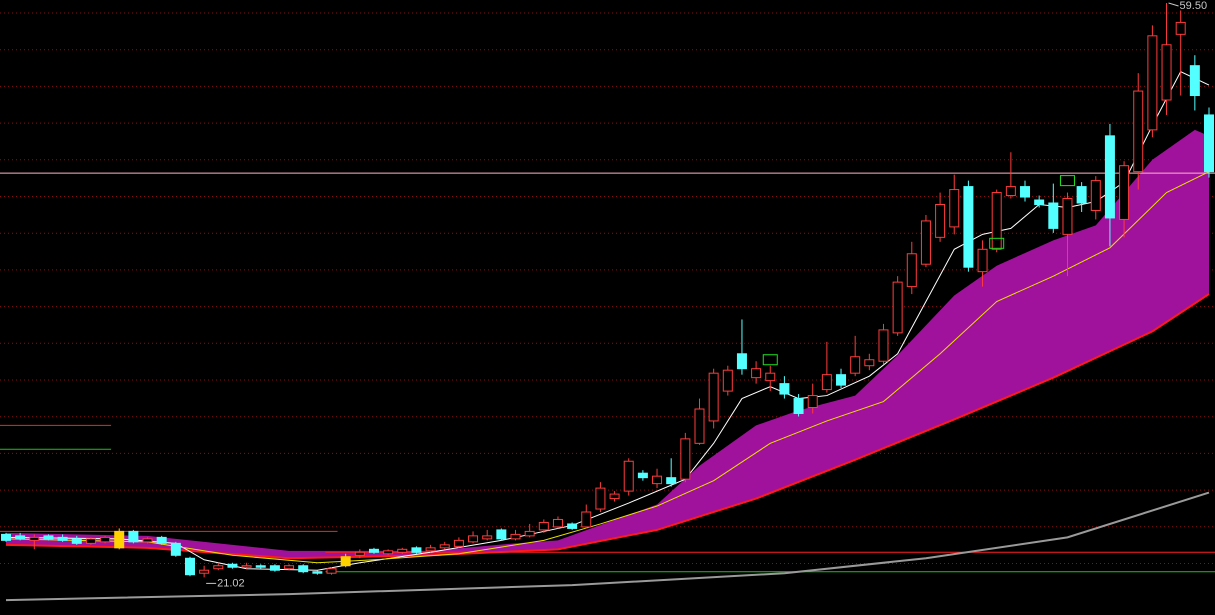 The image size is (1215, 615). What do you see at coordinates (231, 583) in the screenshot?
I see `low-label: 21.02` at bounding box center [231, 583].